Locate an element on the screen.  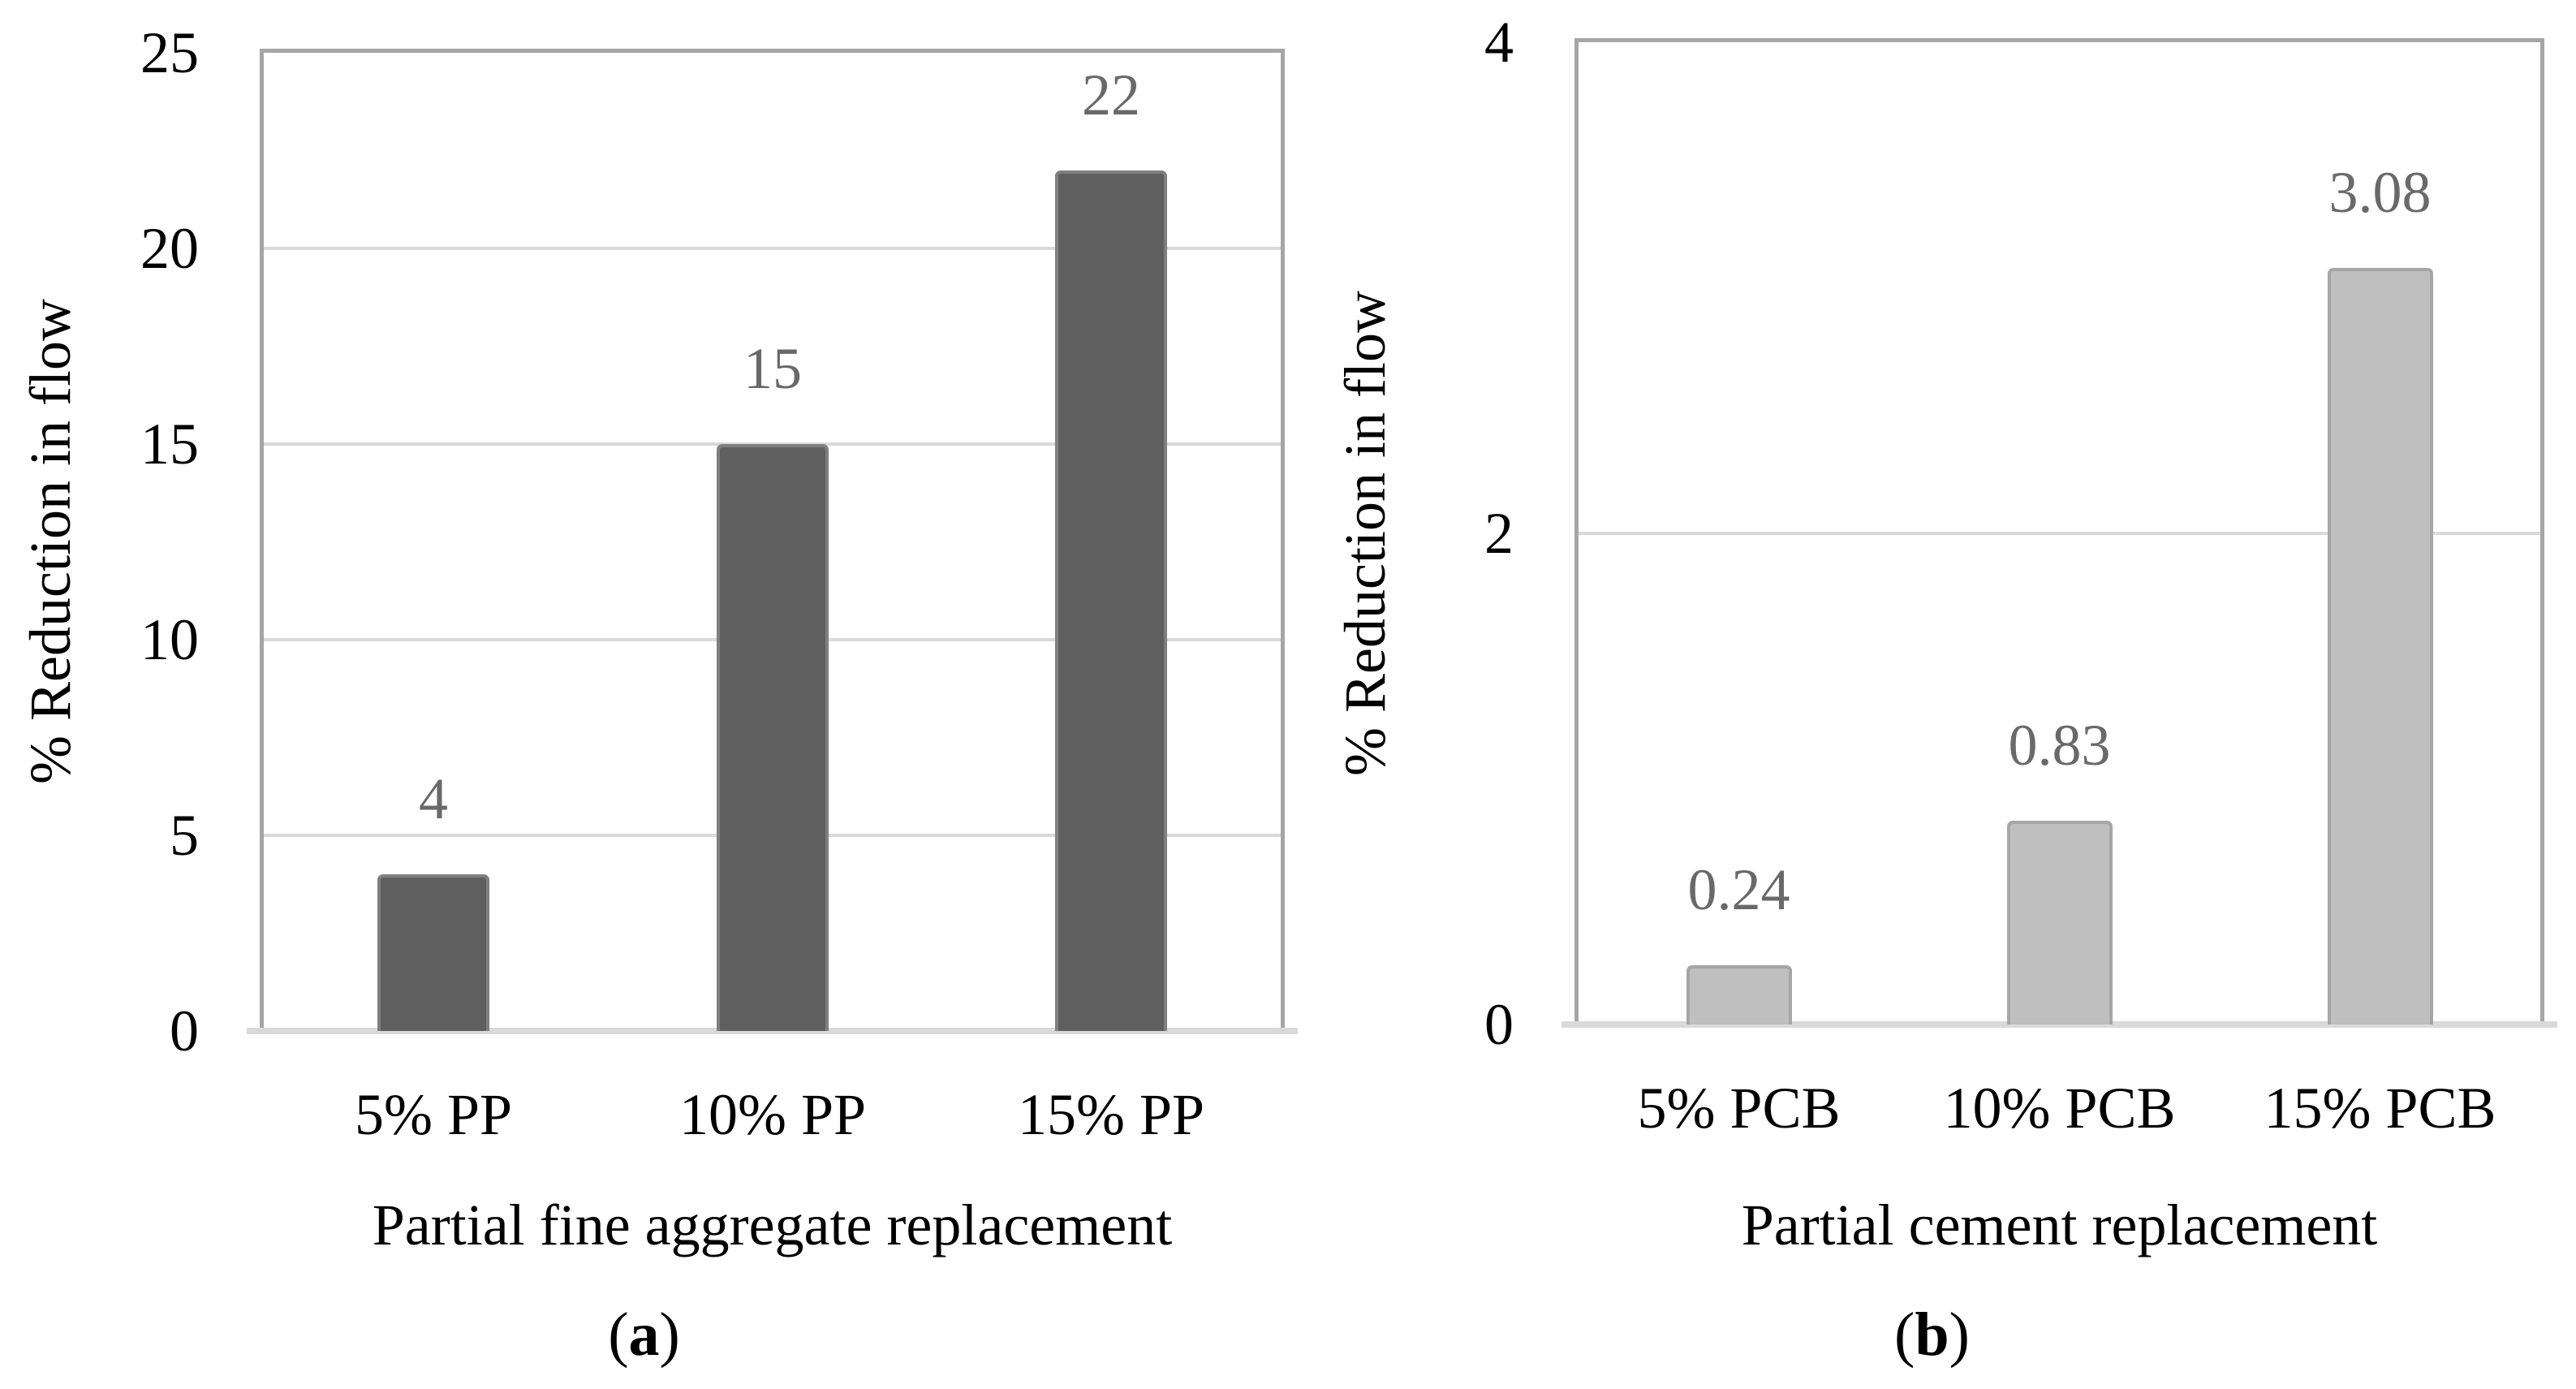
bar-value-label: 4 is located at coordinates (433, 799).